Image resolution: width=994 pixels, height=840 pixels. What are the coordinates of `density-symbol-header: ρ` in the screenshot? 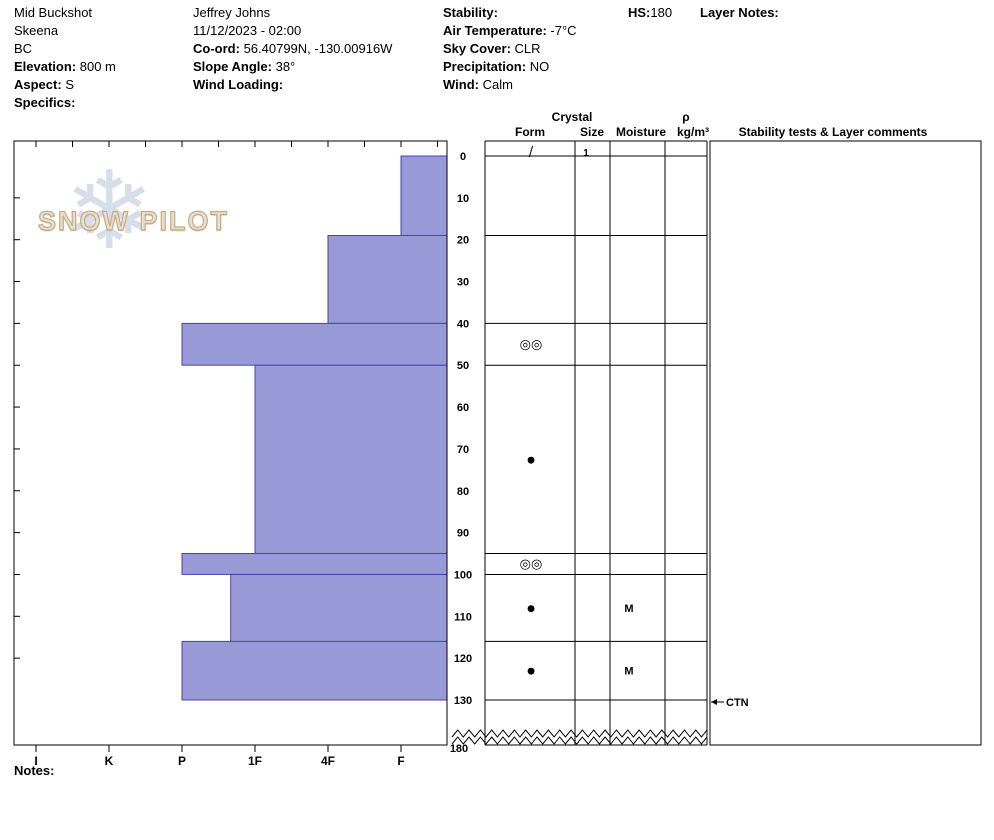 It's located at (685, 117).